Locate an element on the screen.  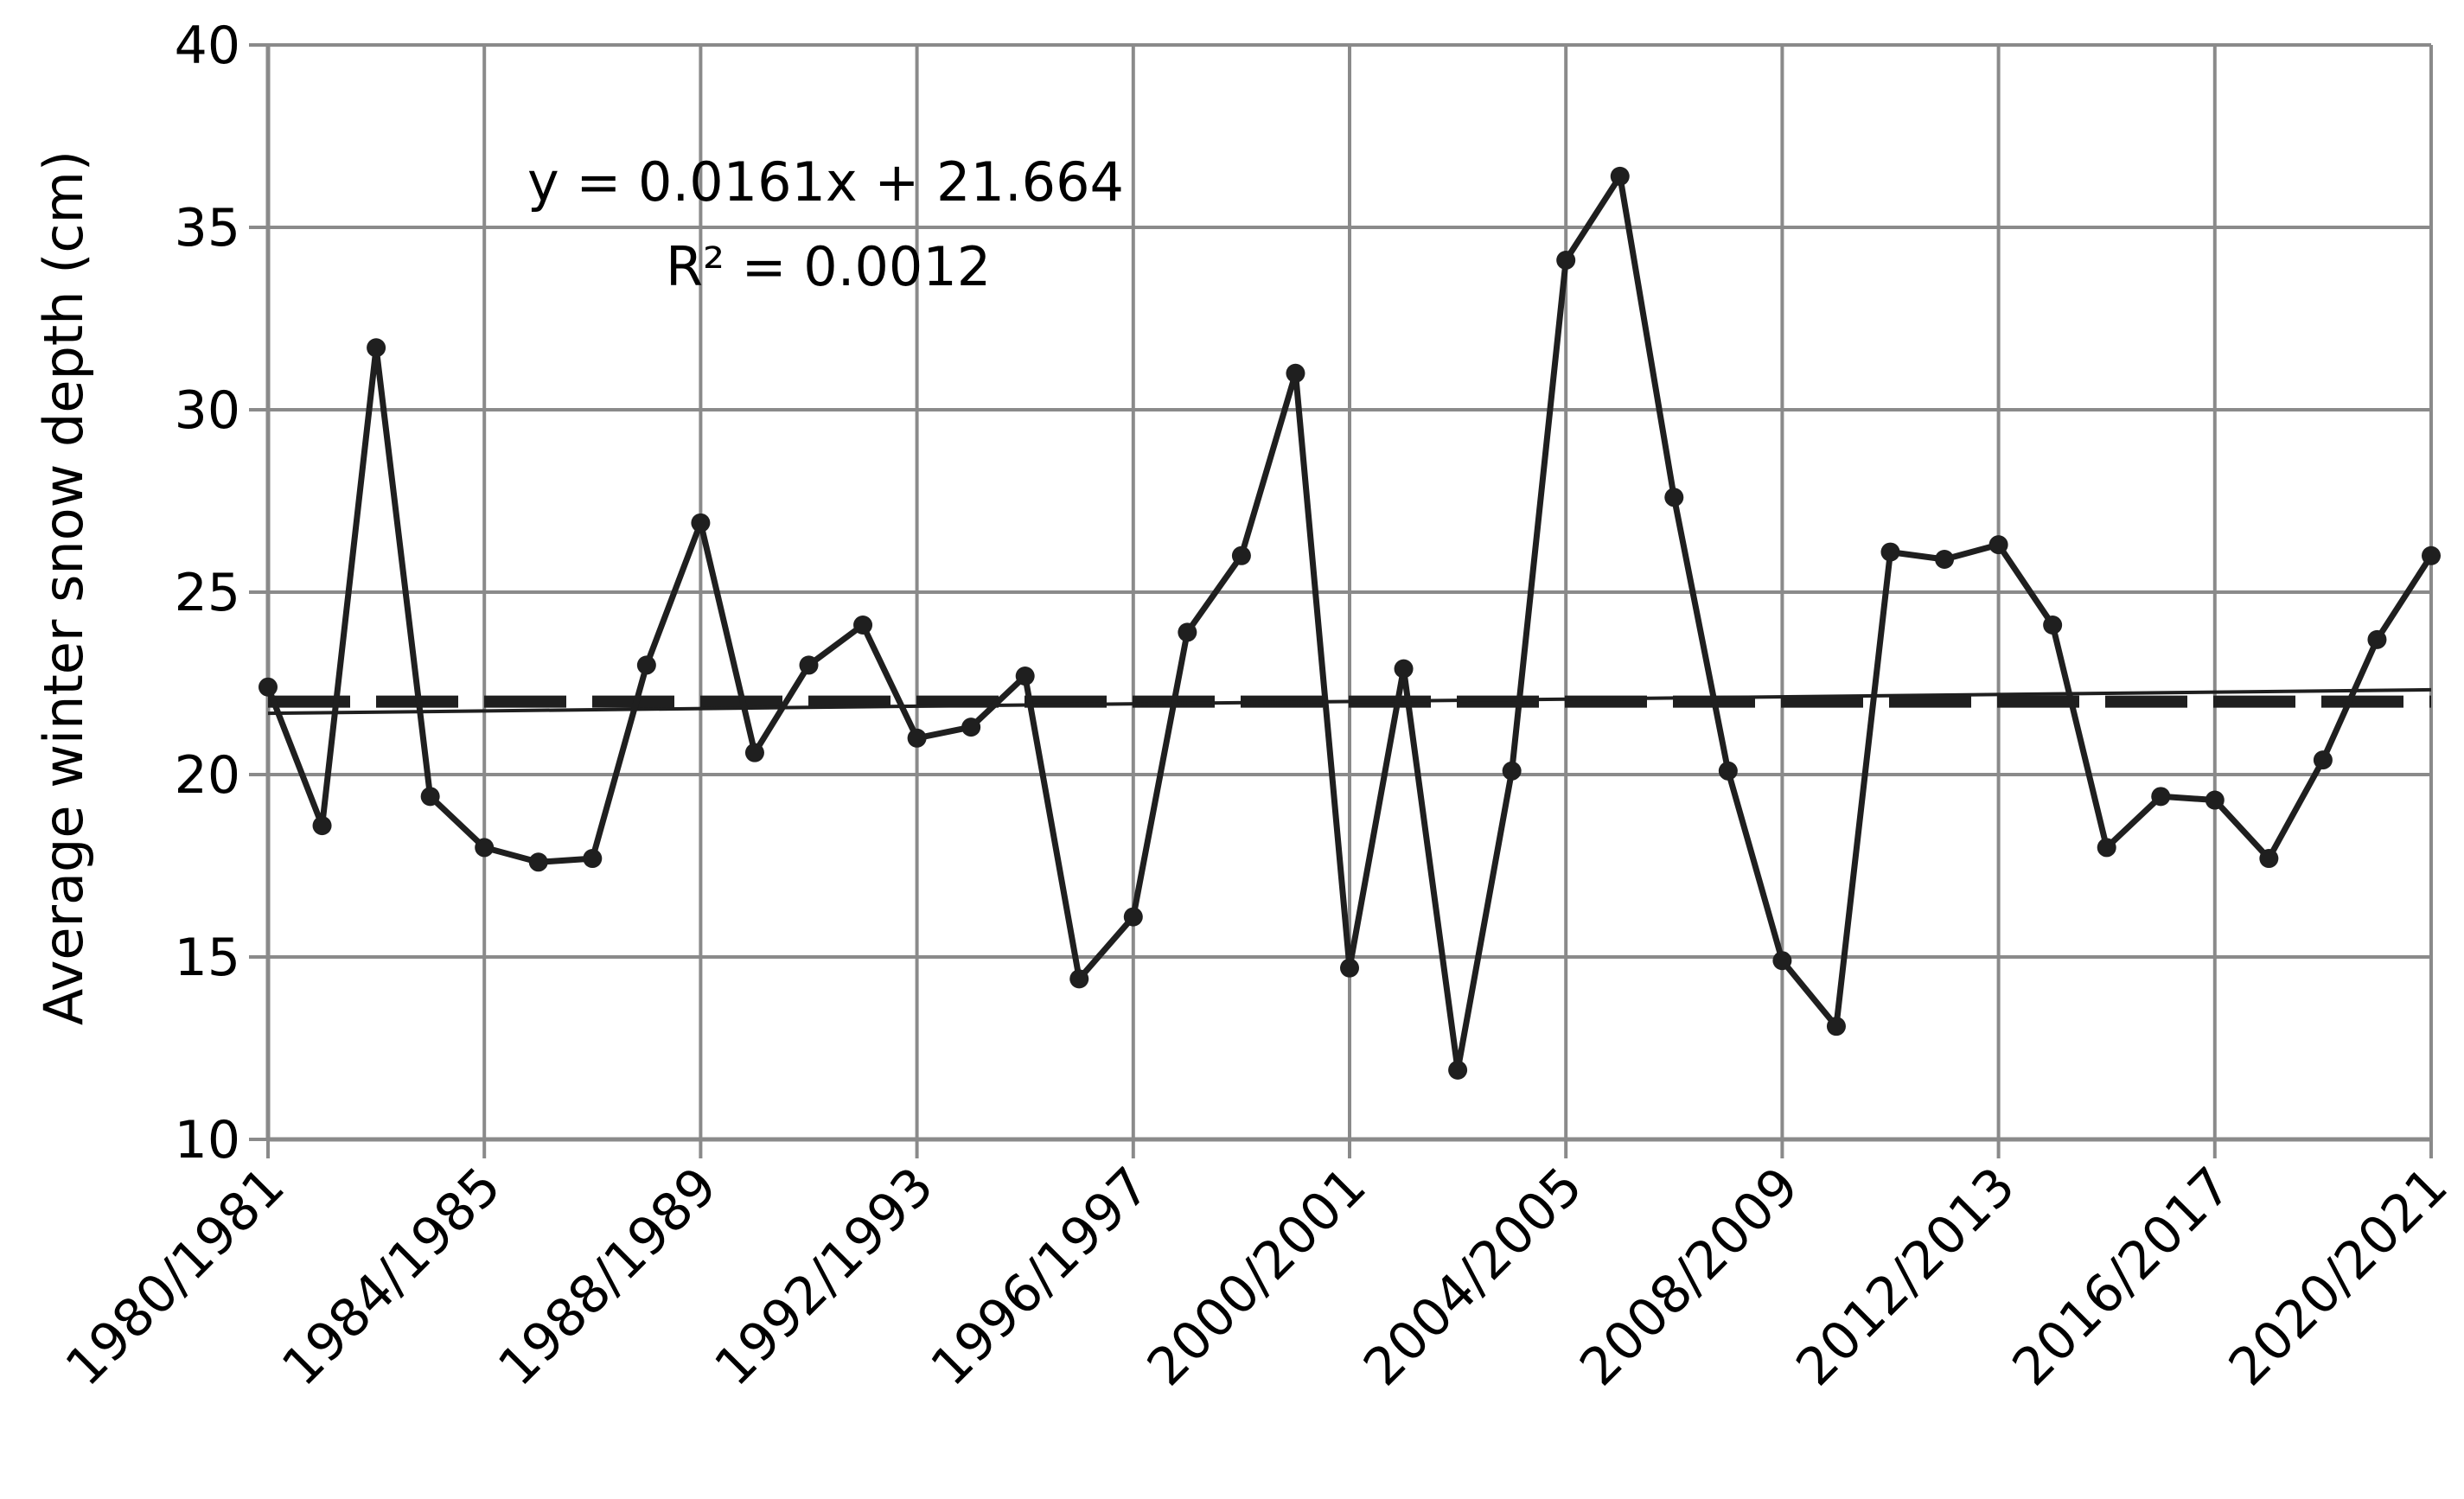
x-tick-label: 1992/1993 is located at coordinates (824, 1277).